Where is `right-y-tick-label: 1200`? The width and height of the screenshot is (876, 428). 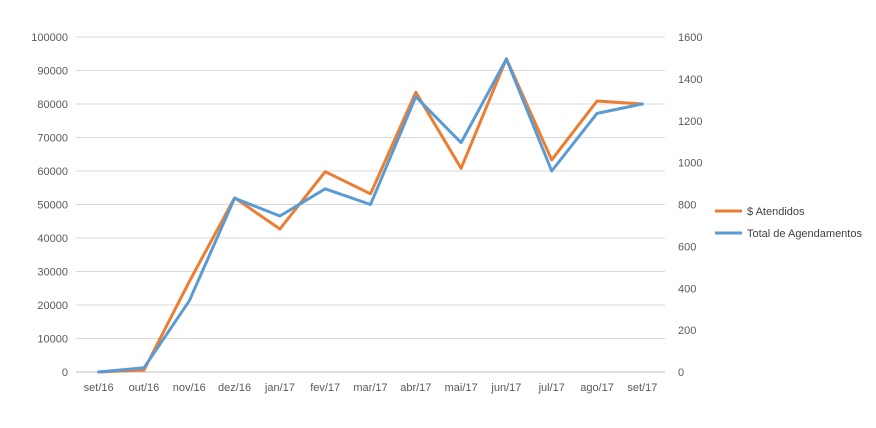 right-y-tick-label: 1200 is located at coordinates (690, 122).